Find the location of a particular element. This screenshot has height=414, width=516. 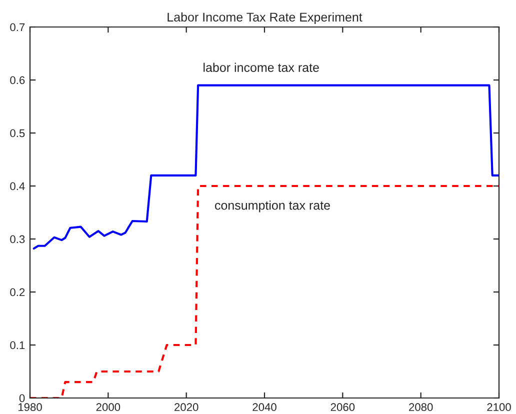

x-tick-label: 1980 is located at coordinates (30, 407).